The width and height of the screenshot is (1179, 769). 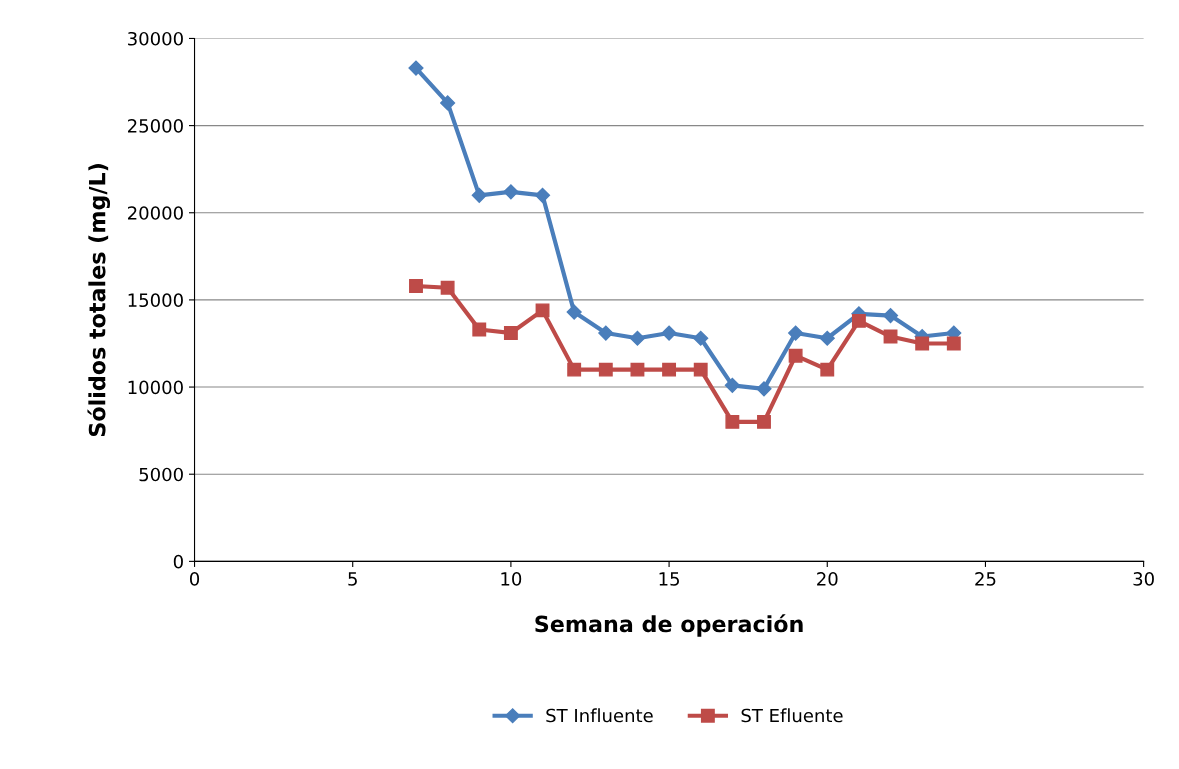 What do you see at coordinates (194, 579) in the screenshot?
I see `x-tick-label: 0` at bounding box center [194, 579].